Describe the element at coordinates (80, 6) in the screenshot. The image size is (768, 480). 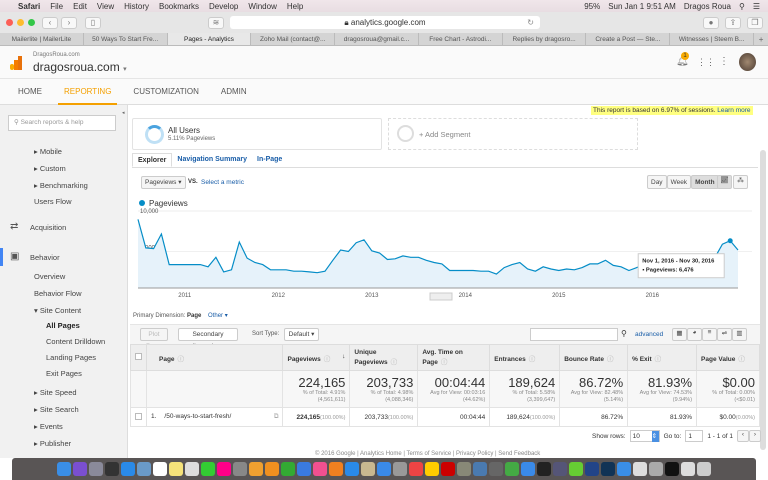
I see `menu-edit: Edit` at that location.